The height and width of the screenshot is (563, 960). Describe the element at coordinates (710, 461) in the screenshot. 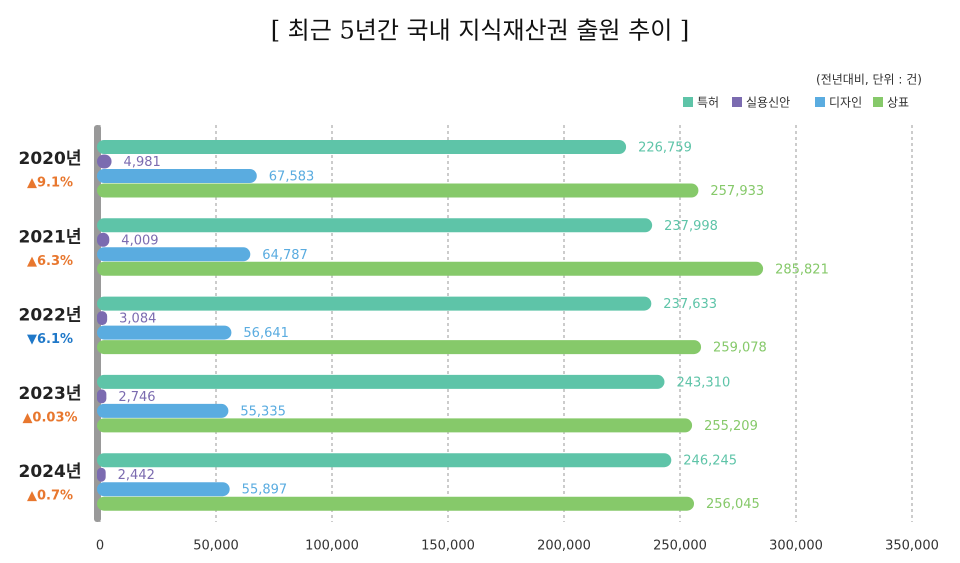

I see `value-label: 246,245` at that location.